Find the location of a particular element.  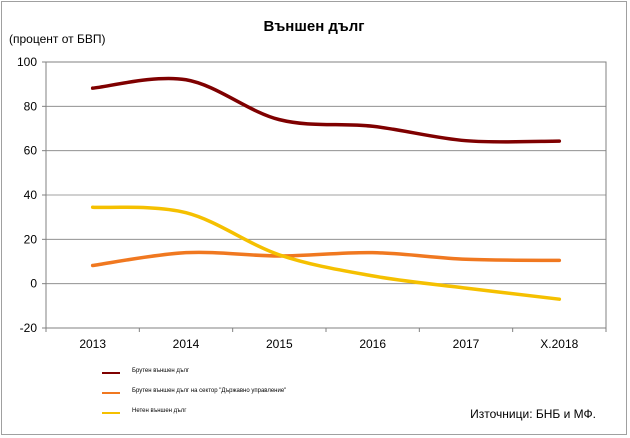

y-tick-label: 20 is located at coordinates (31, 239).